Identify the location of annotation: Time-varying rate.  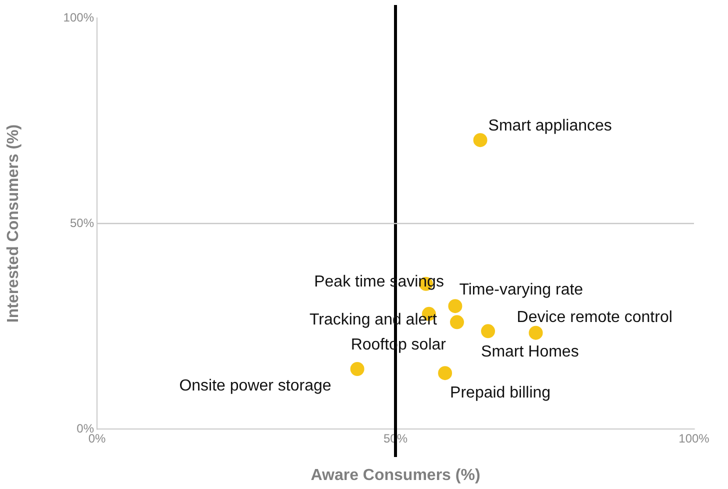
(521, 290).